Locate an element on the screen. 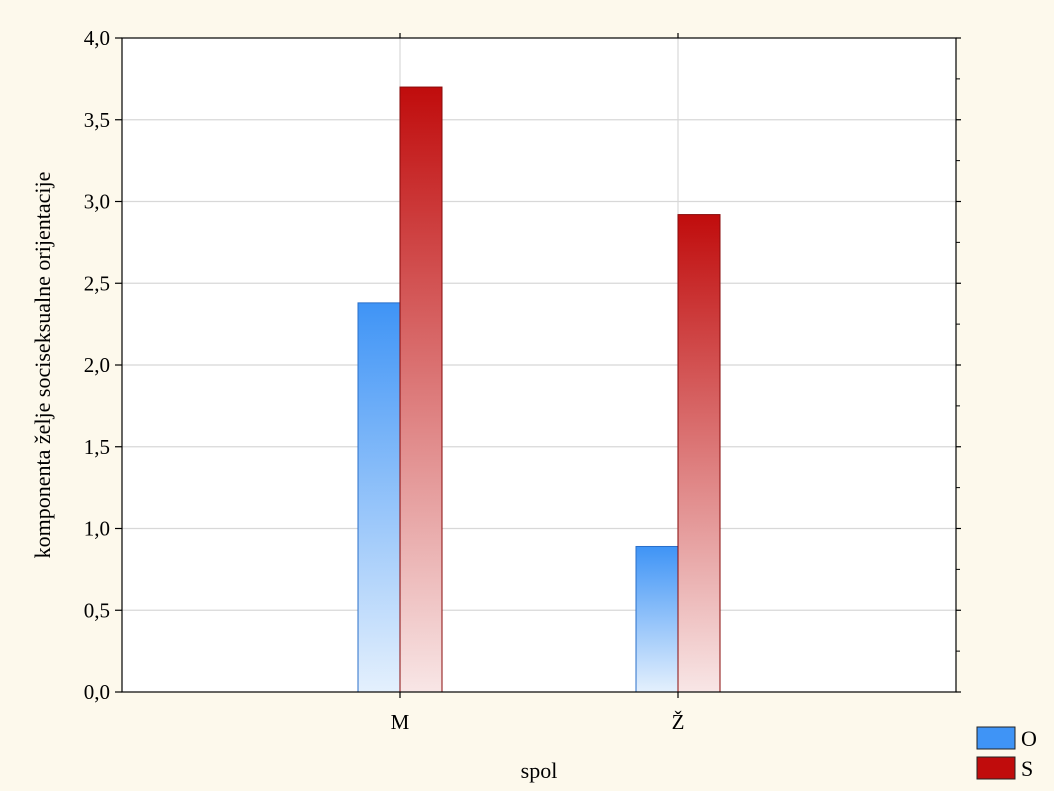 The image size is (1054, 791). y-tick-label: 2,5 is located at coordinates (97, 283).